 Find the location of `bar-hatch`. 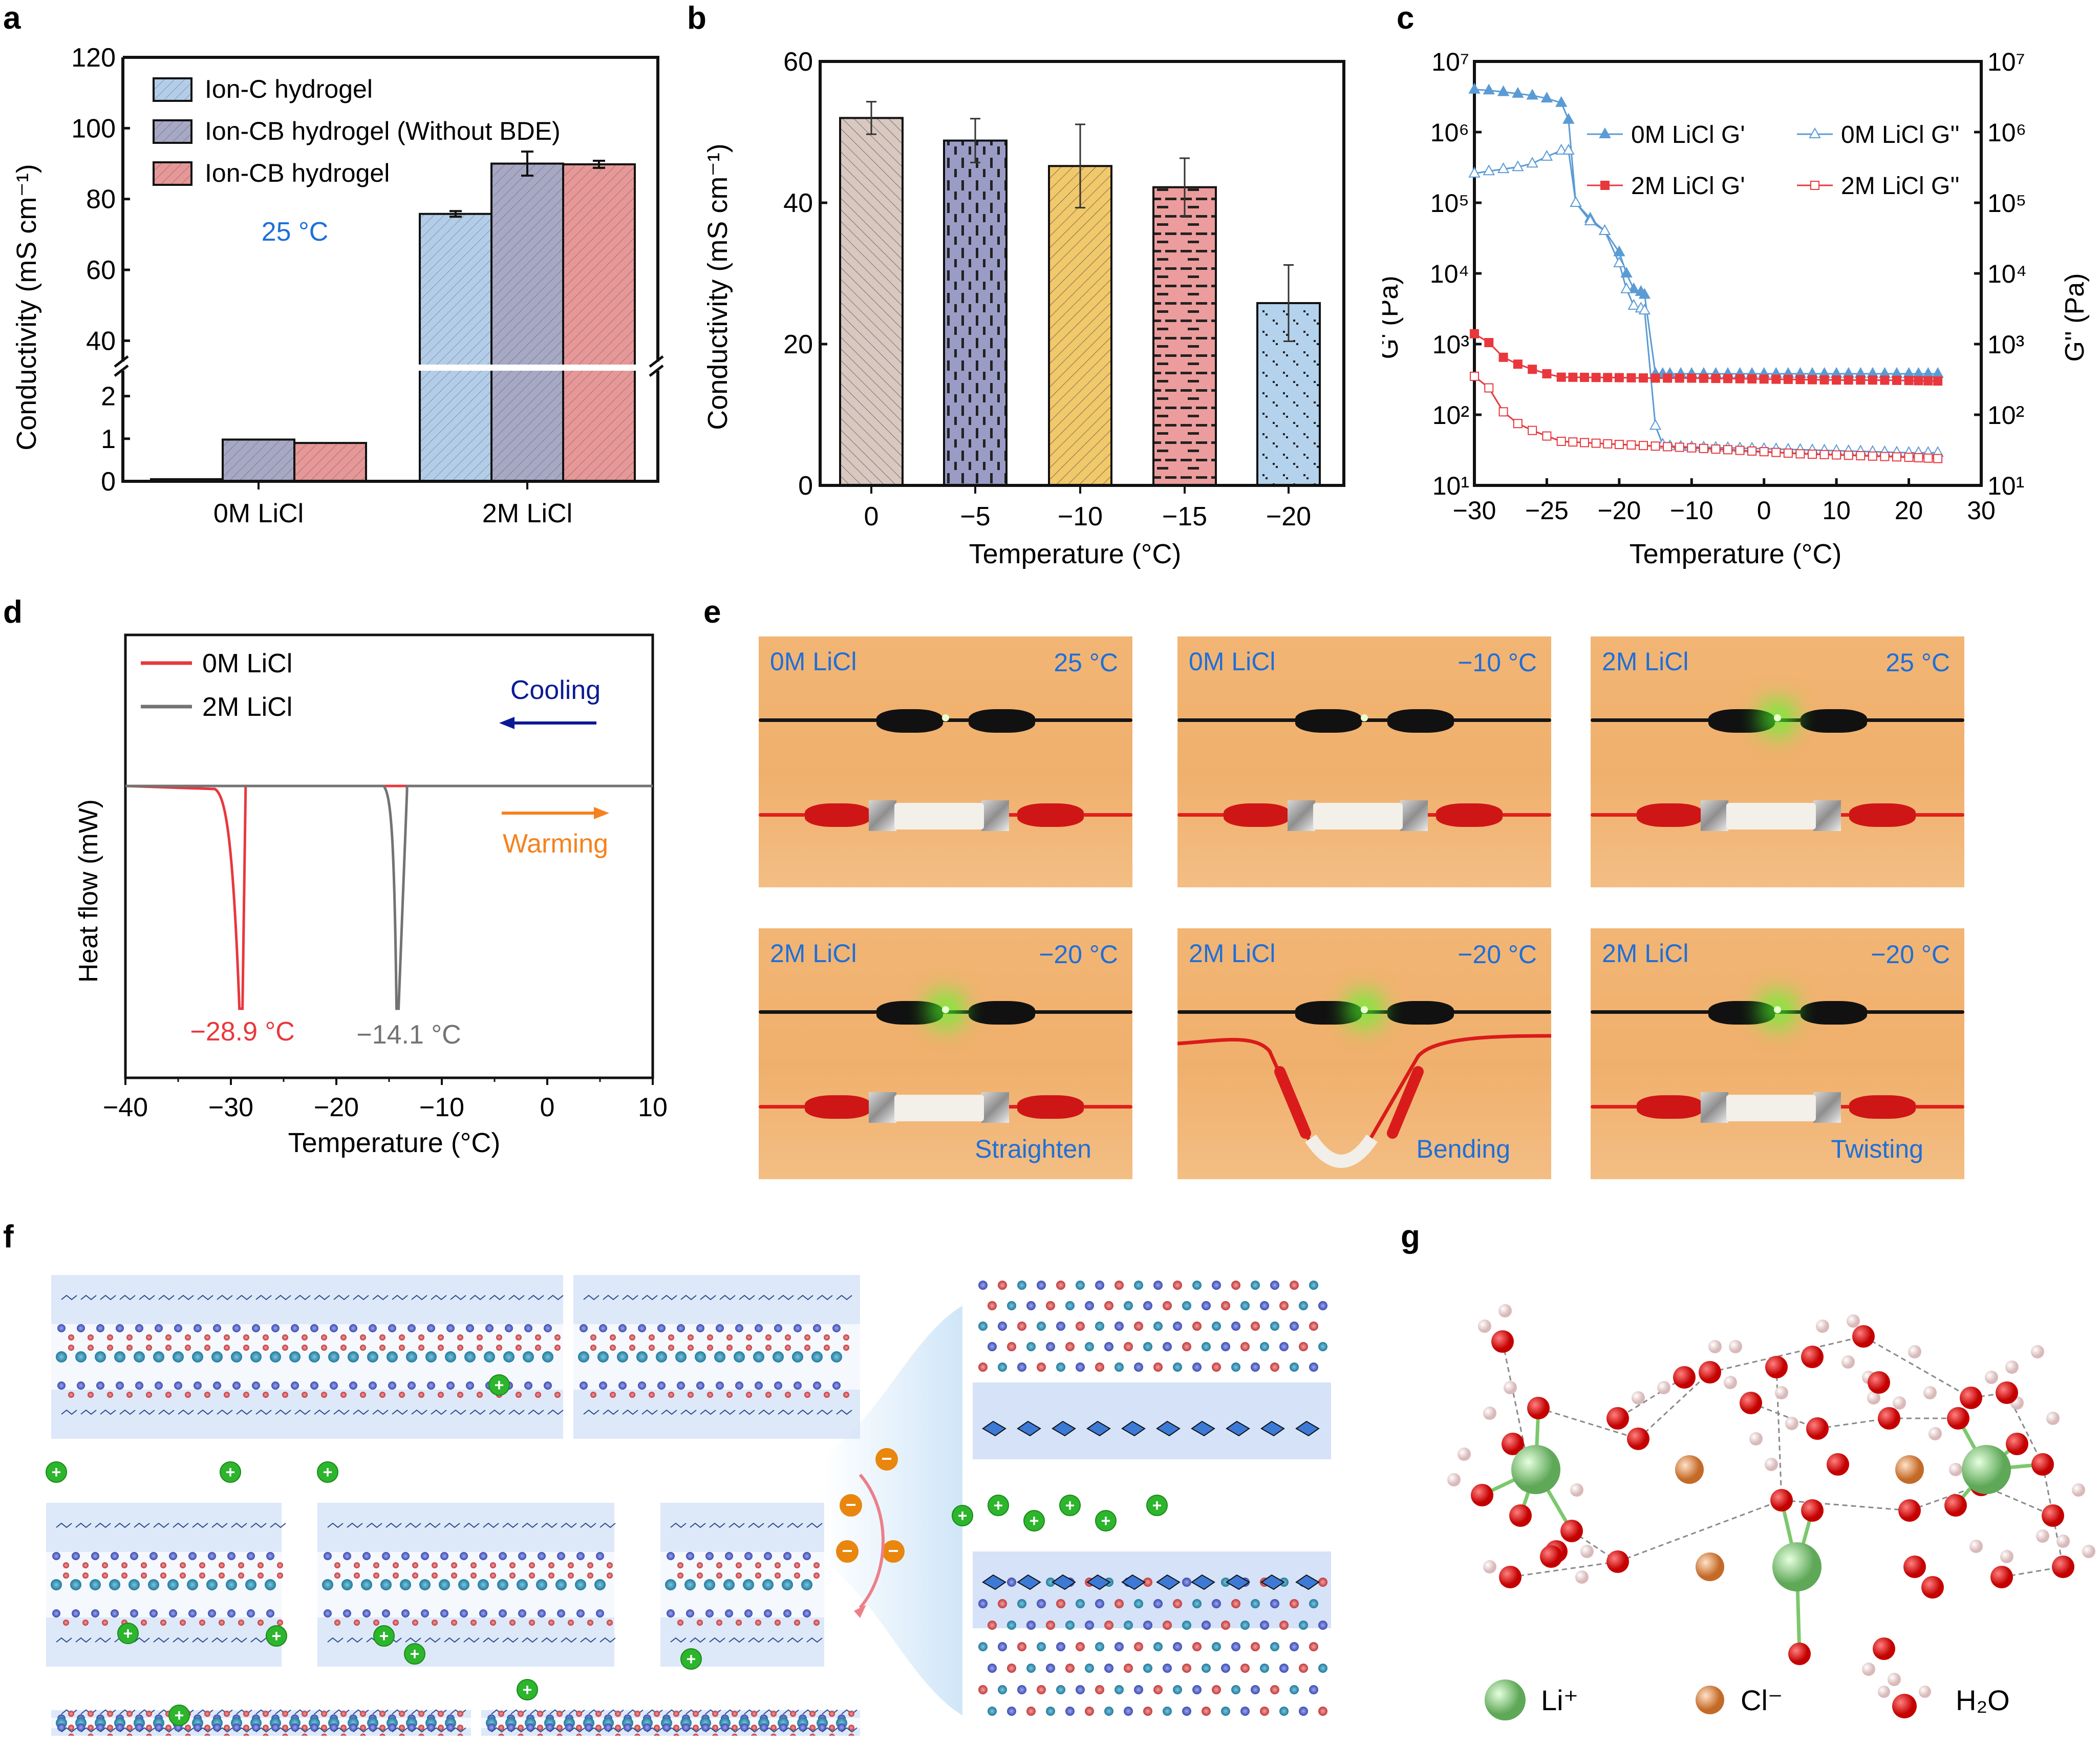

bar-hatch is located at coordinates (330, 462).